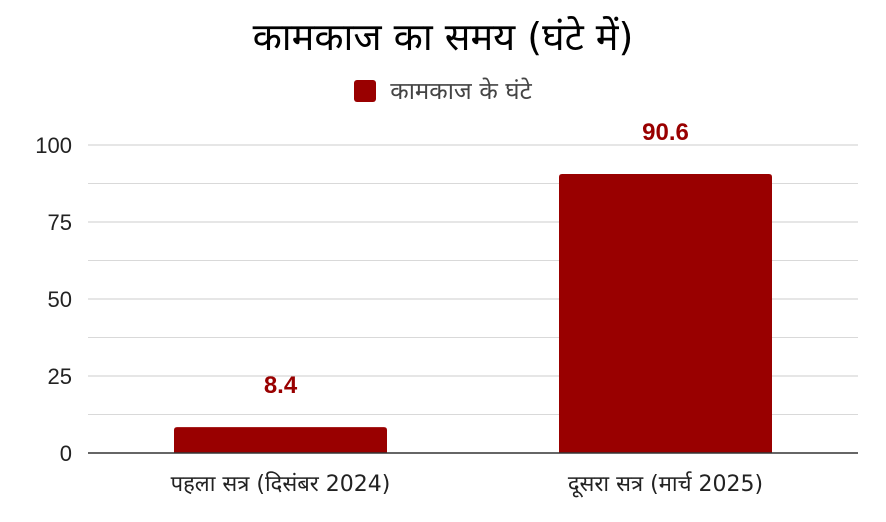  What do you see at coordinates (60, 376) in the screenshot?
I see `y-tick-label: 25` at bounding box center [60, 376].